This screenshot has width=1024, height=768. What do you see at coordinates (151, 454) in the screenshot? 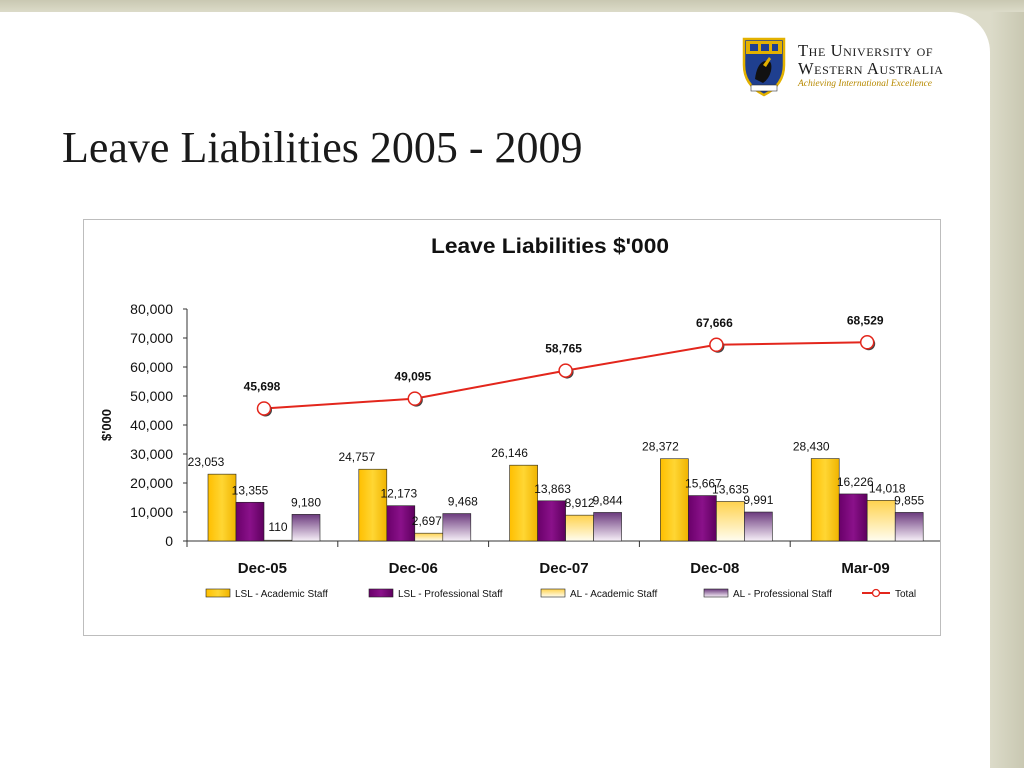
I see `y-tick-label: 30,000` at bounding box center [151, 454].